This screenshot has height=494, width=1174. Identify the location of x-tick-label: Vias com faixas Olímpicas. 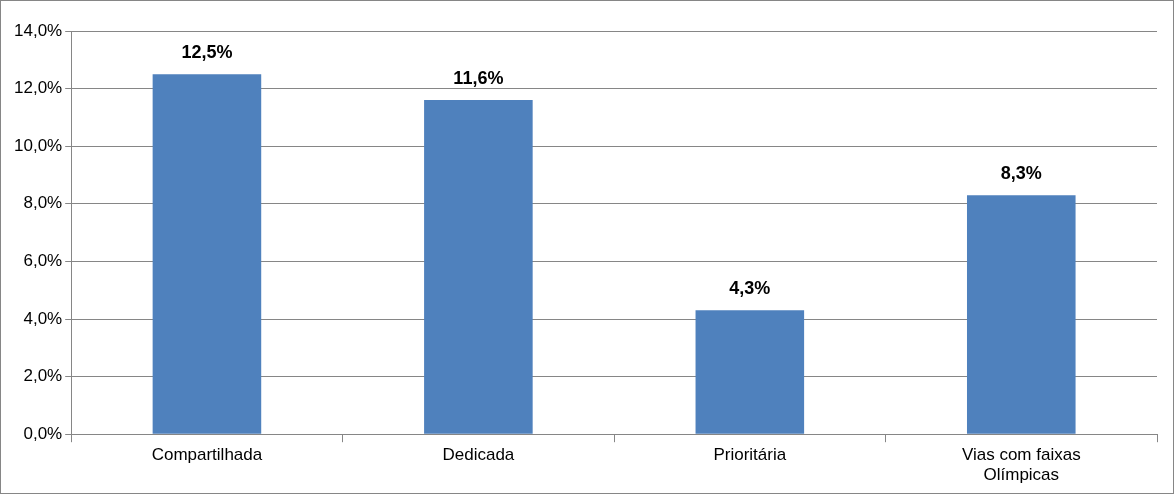
(1021, 465).